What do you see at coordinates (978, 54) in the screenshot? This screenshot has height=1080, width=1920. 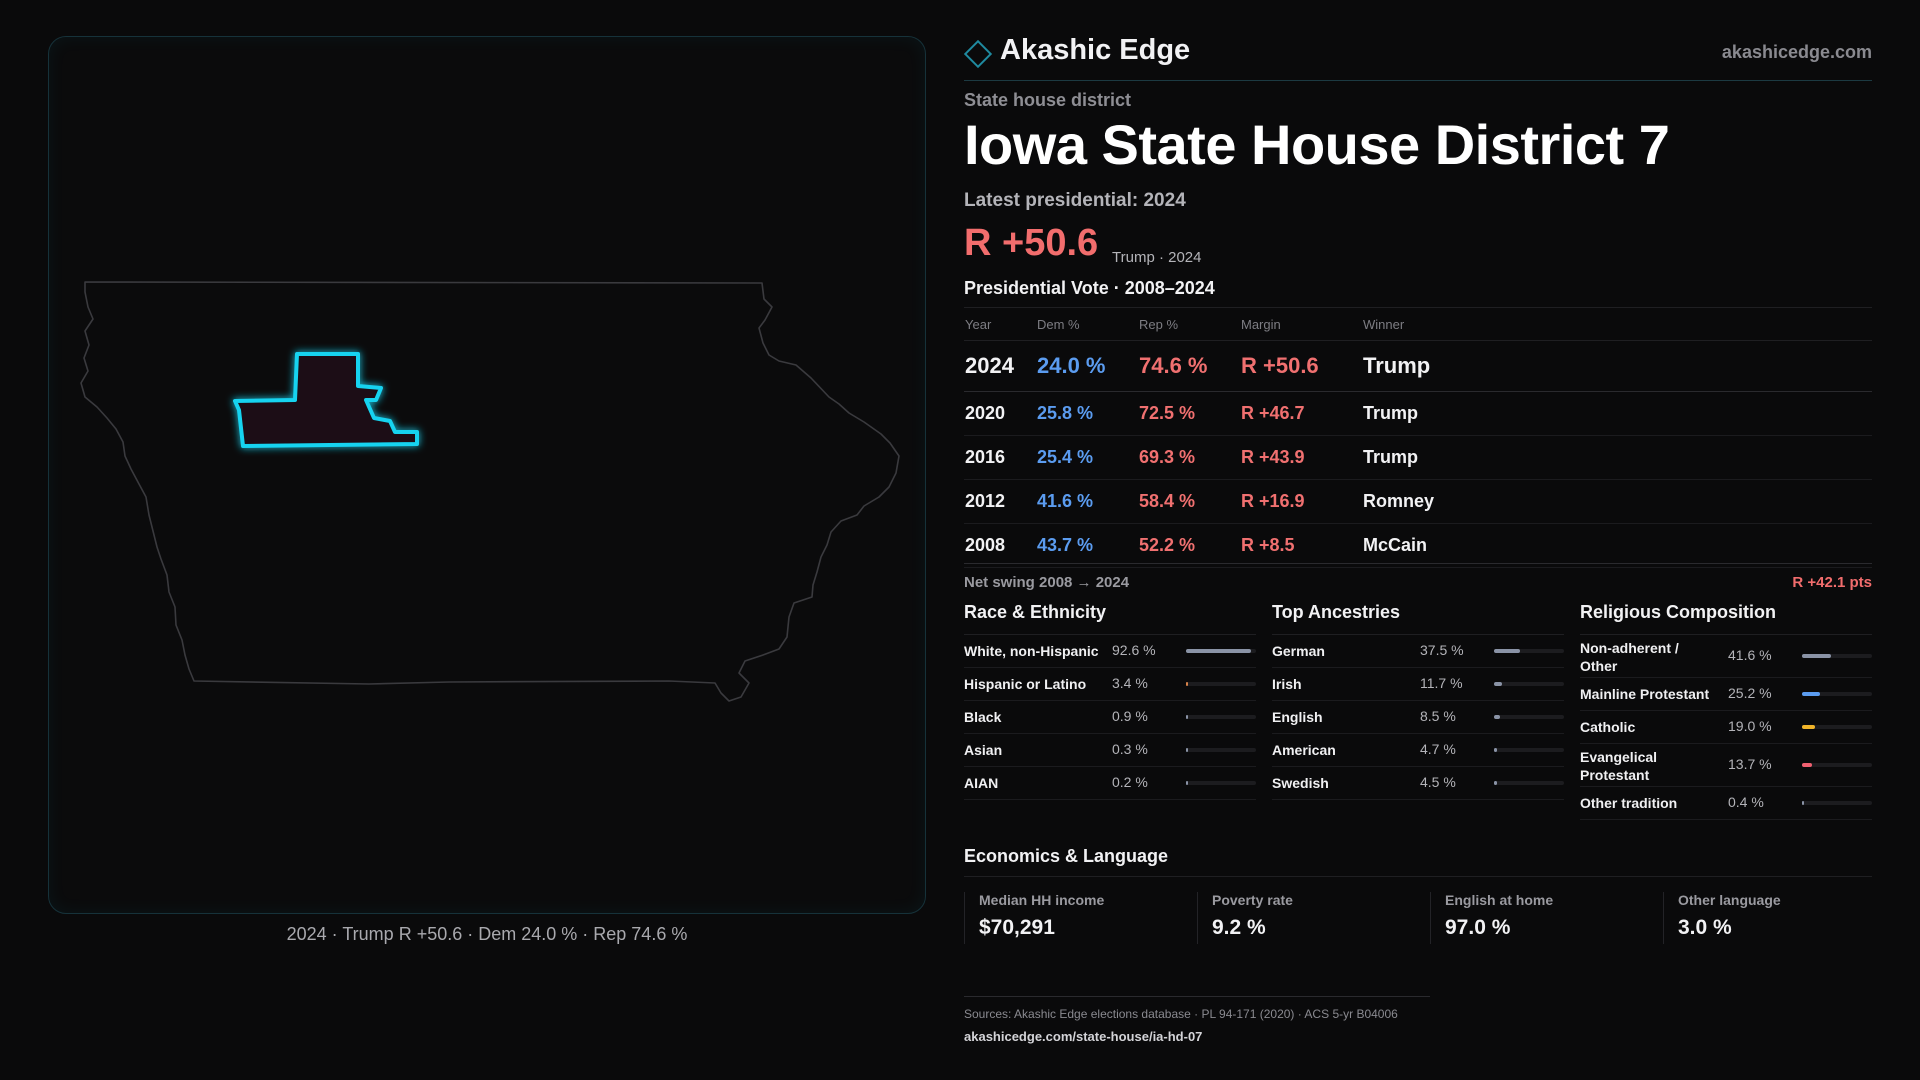 I see `diamond-outline-icon` at bounding box center [978, 54].